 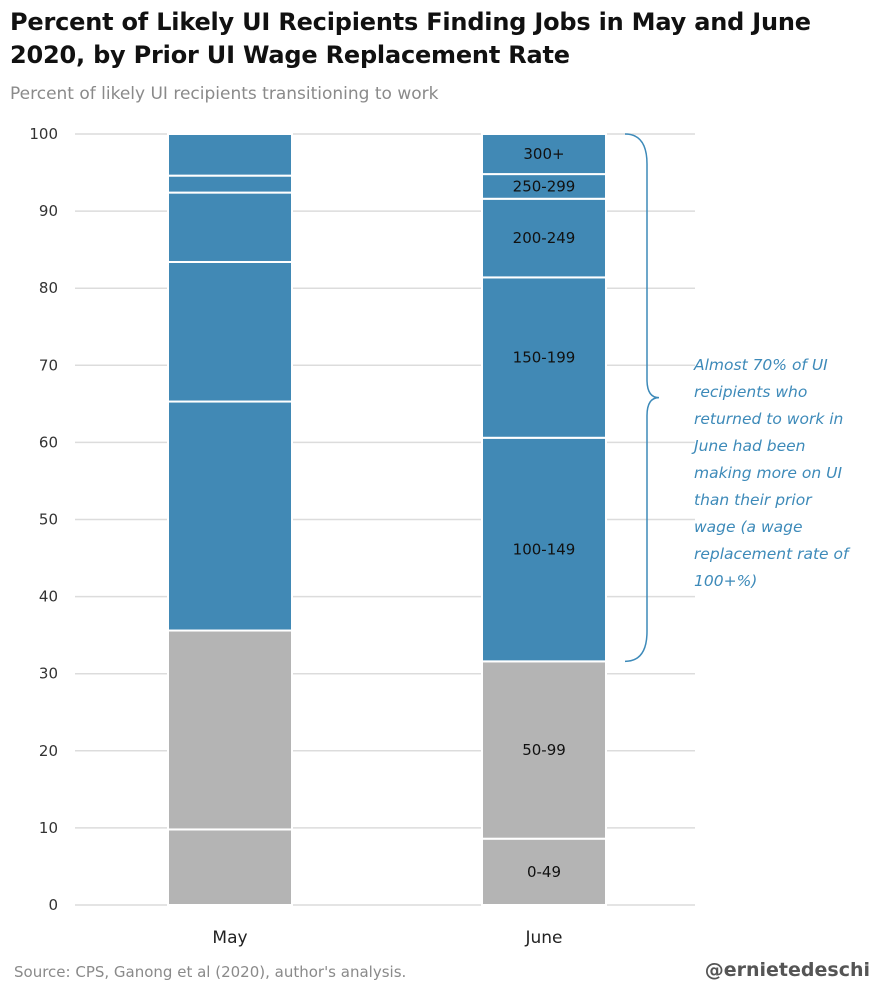 What do you see at coordinates (753, 500) in the screenshot?
I see `annotation-line: than their prior` at bounding box center [753, 500].